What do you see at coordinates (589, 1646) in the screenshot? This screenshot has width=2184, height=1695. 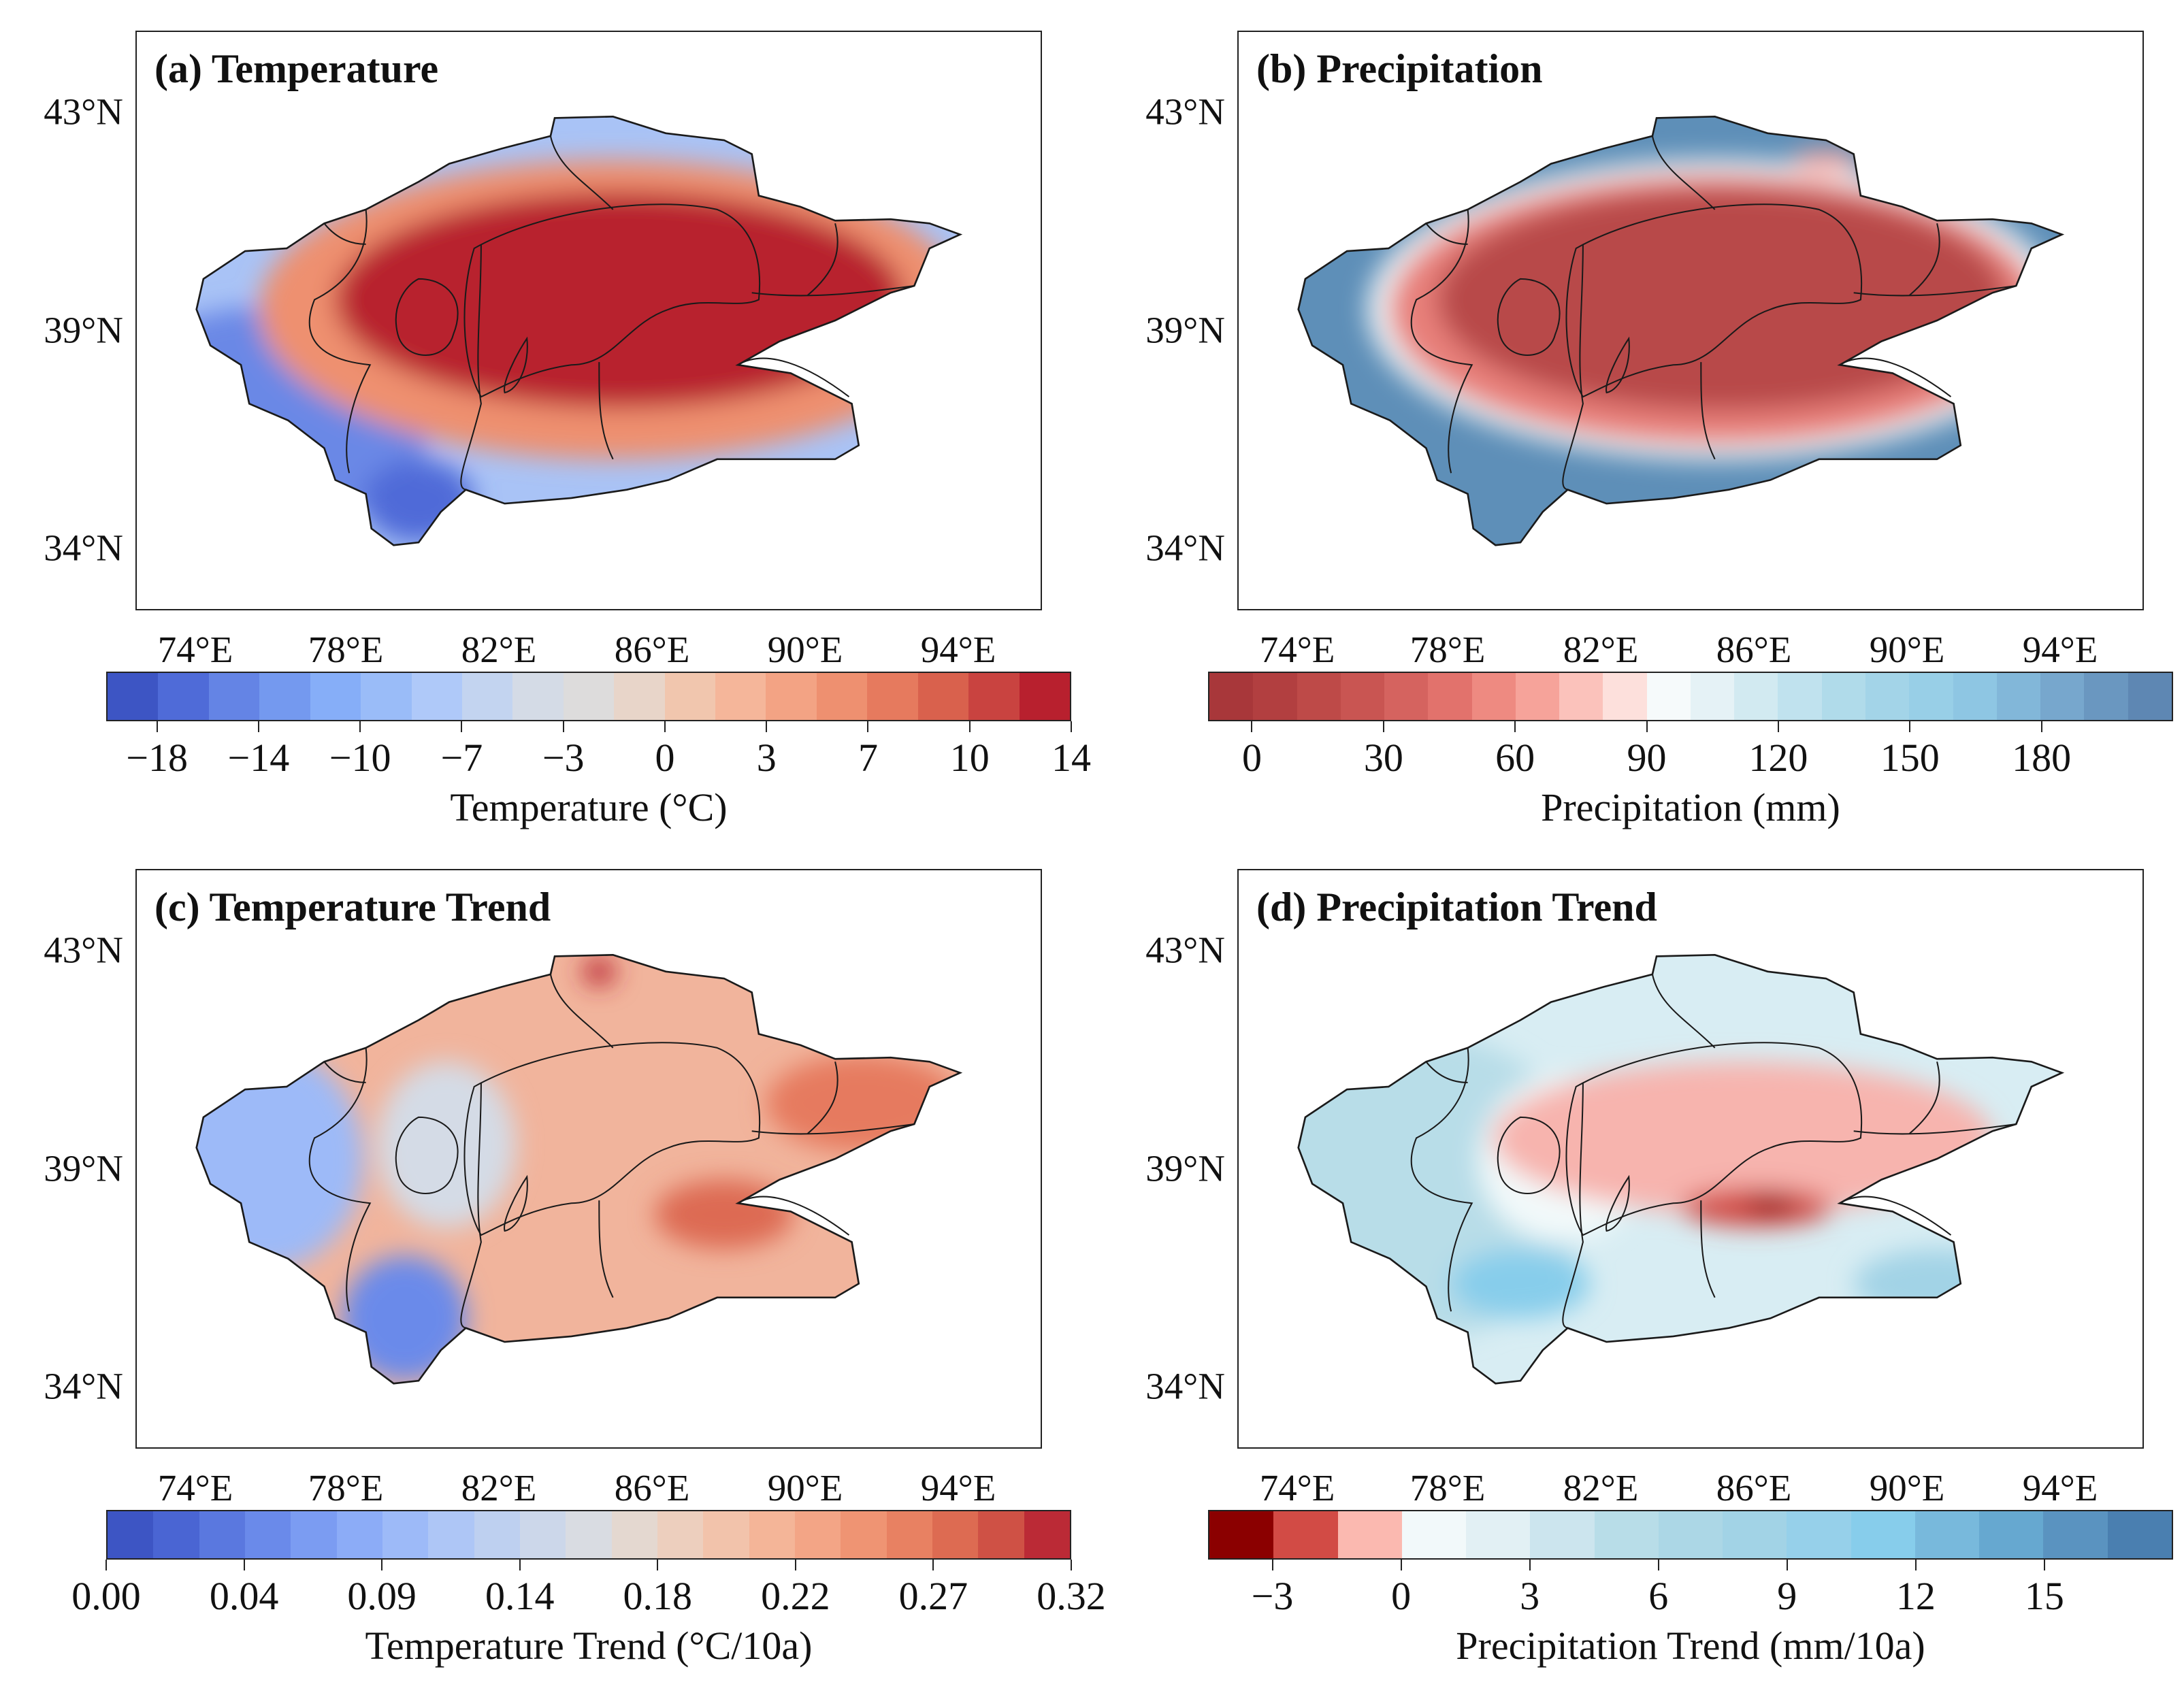 I see `colorbar-label: Temperature Trend (°C/10a)` at bounding box center [589, 1646].